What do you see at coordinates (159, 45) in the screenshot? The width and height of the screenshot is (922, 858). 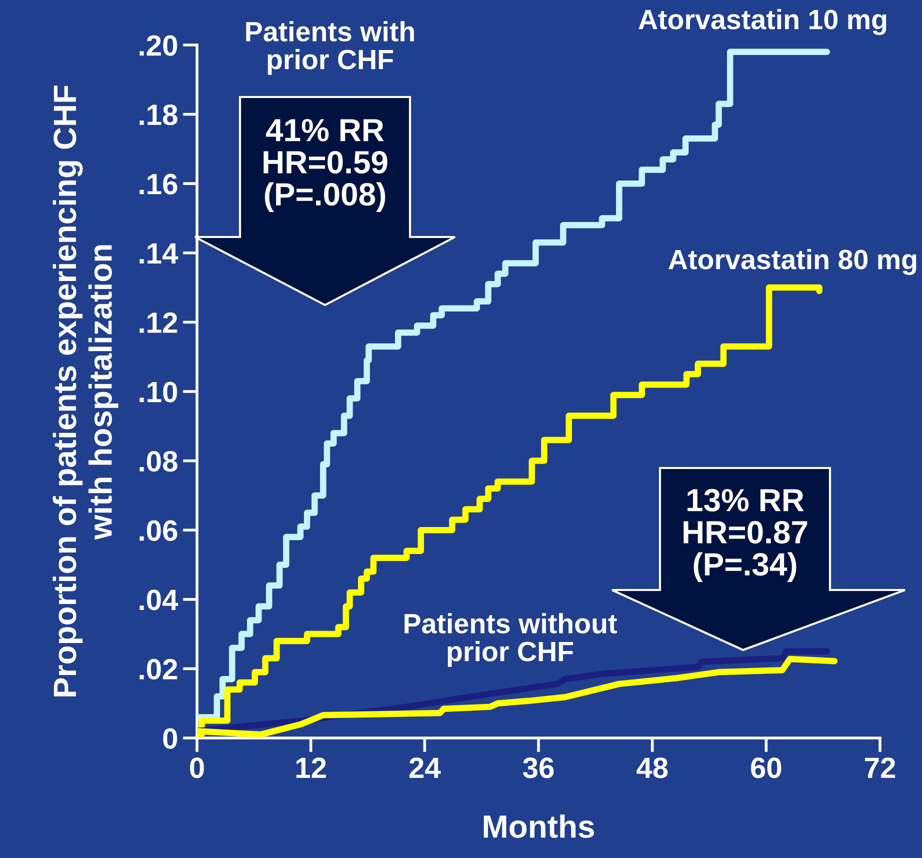 I see `y-tick-label: .20` at bounding box center [159, 45].